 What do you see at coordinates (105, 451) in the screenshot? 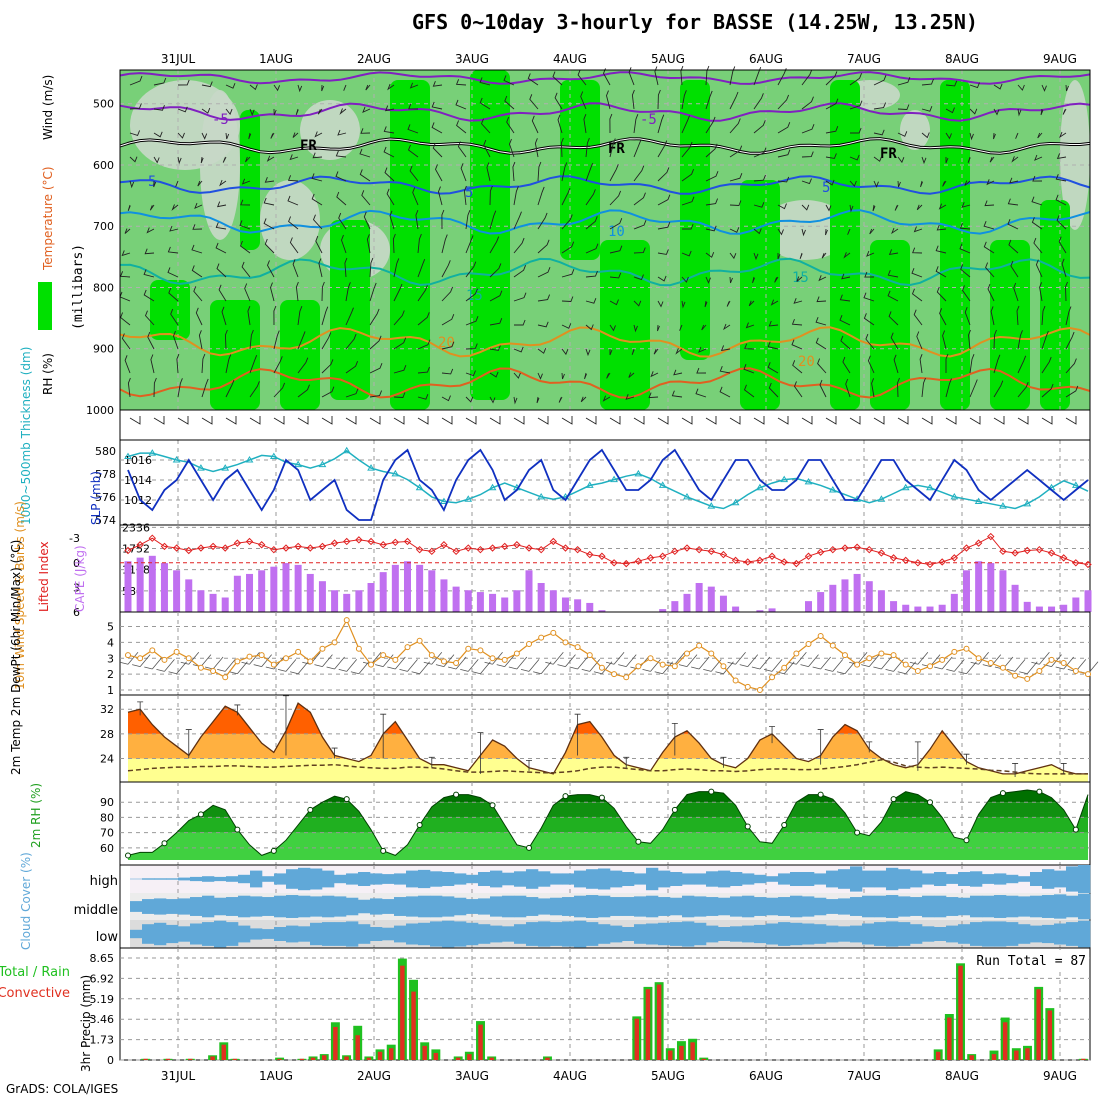
I see `thickness-tick-label: 580` at bounding box center [105, 451].